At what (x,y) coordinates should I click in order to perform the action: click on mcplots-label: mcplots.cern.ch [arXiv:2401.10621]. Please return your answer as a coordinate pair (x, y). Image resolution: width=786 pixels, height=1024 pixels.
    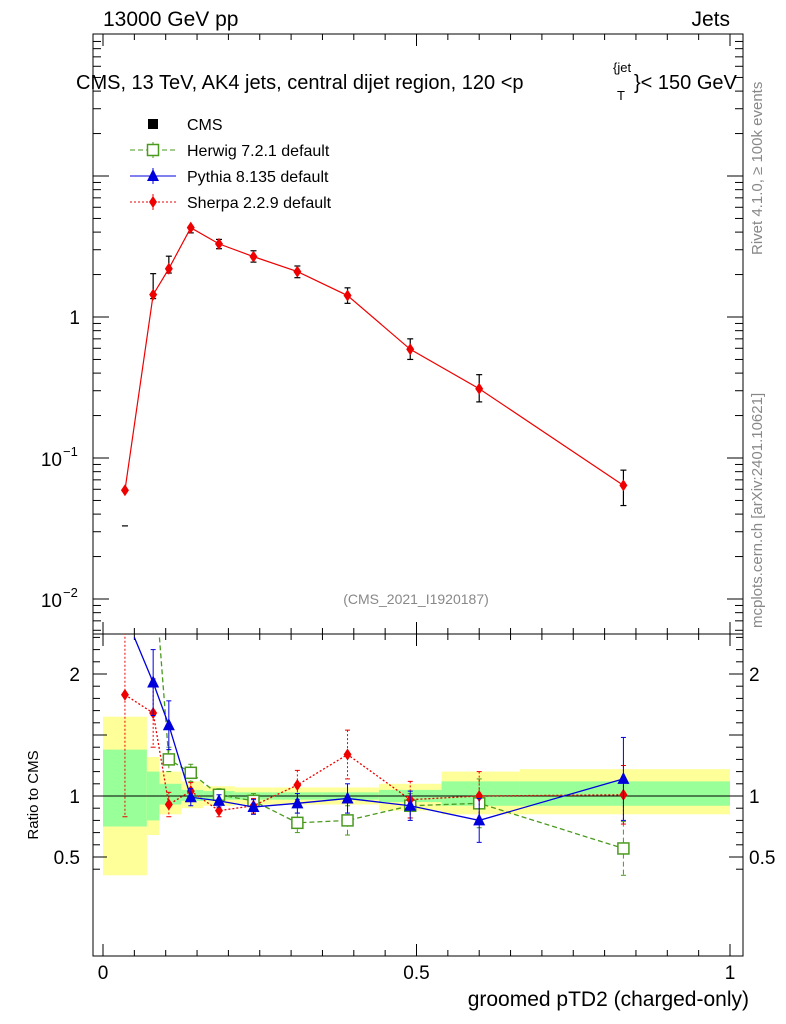
    Looking at the image, I should click on (757, 510).